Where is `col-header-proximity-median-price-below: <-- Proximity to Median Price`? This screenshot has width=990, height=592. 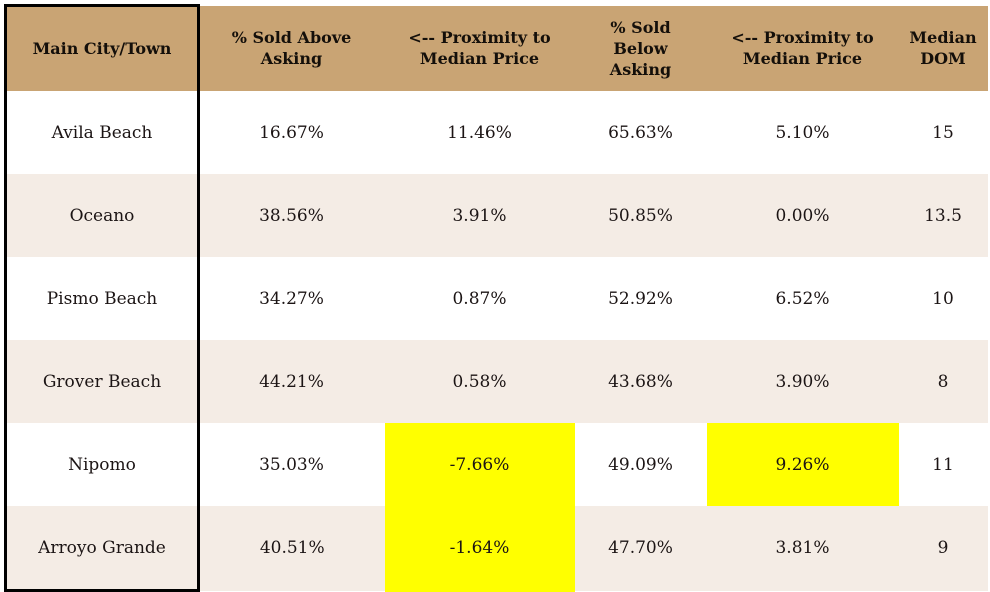 col-header-proximity-median-price-below: <-- Proximity to Median Price is located at coordinates (802, 48).